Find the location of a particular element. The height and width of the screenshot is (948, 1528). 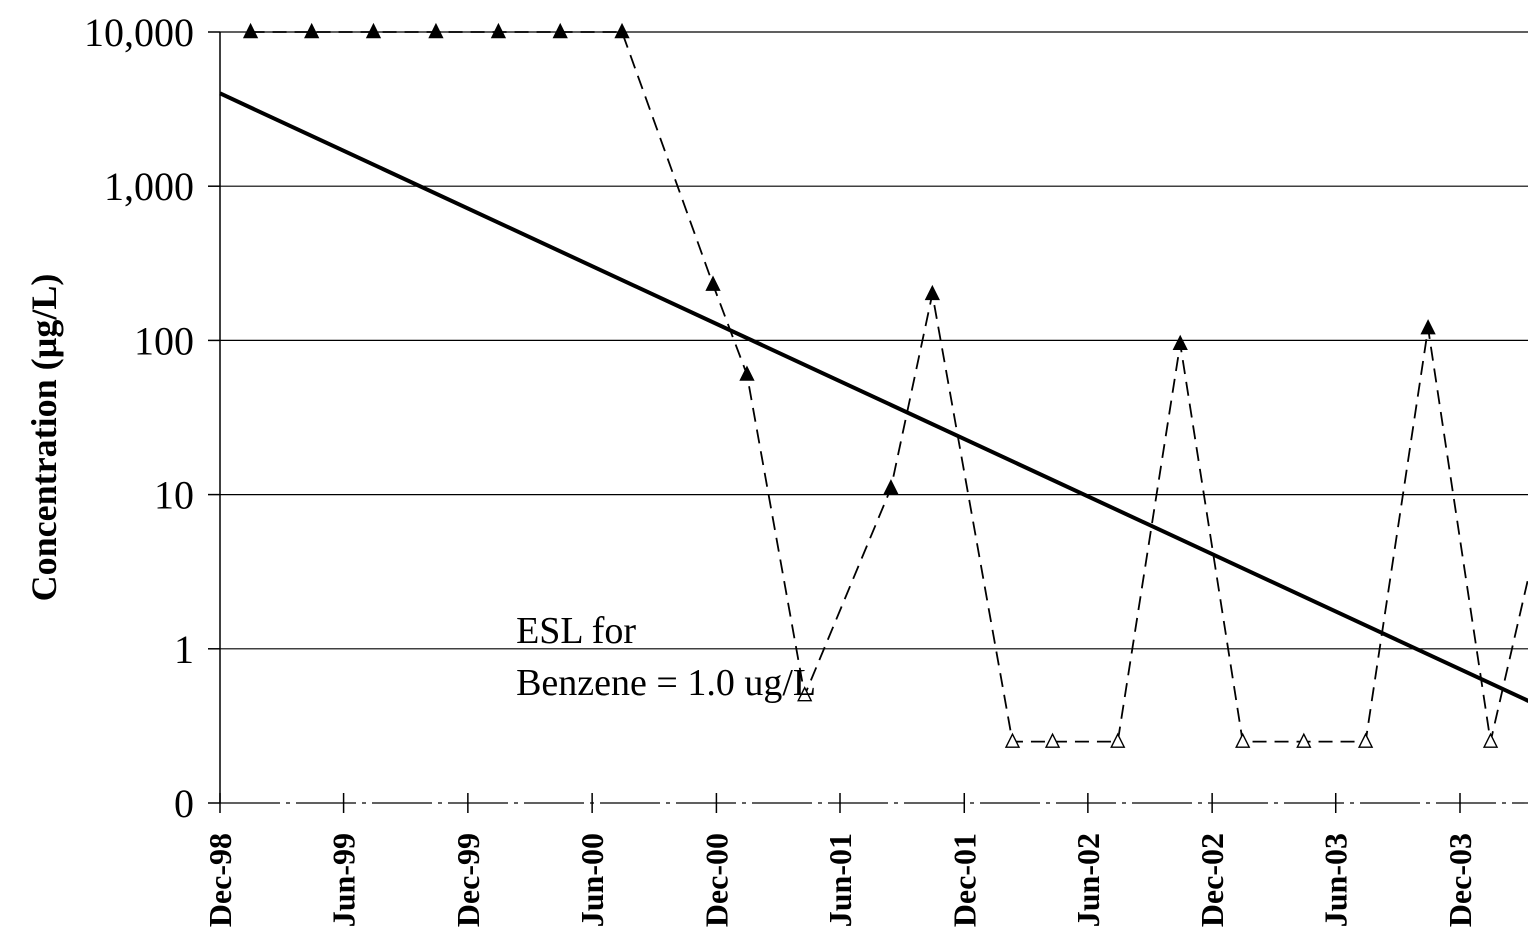

y-tick-label: 10 is located at coordinates (174, 495).